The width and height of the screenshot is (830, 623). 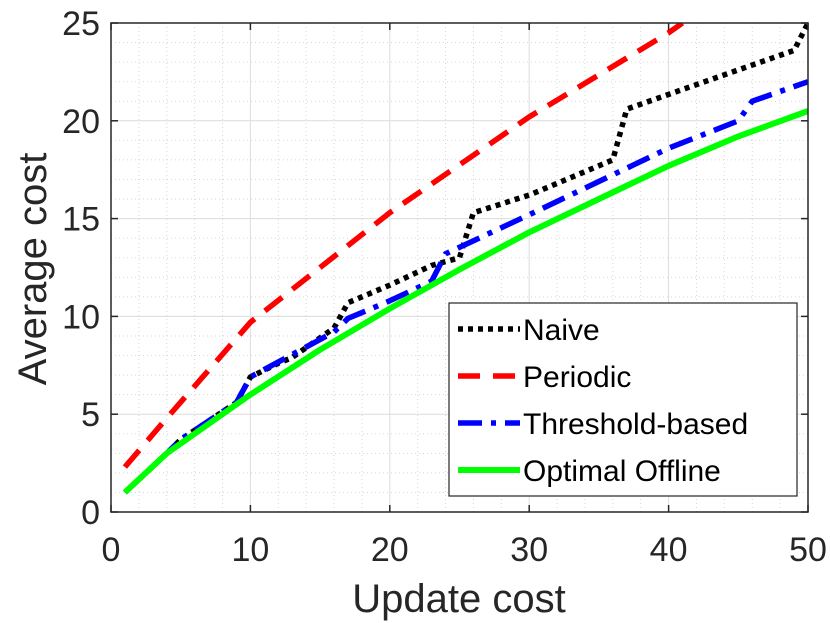 What do you see at coordinates (81, 317) in the screenshot?
I see `y-tick-label: 10` at bounding box center [81, 317].